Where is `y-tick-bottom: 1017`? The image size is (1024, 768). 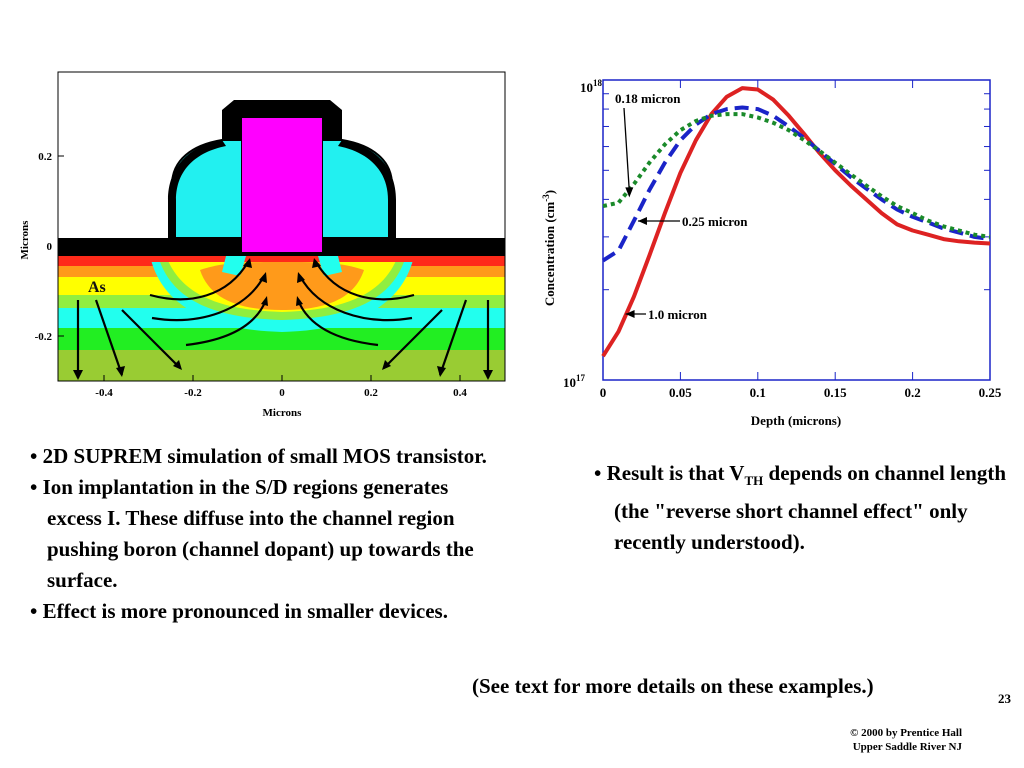 y-tick-bottom: 1017 is located at coordinates (574, 381).